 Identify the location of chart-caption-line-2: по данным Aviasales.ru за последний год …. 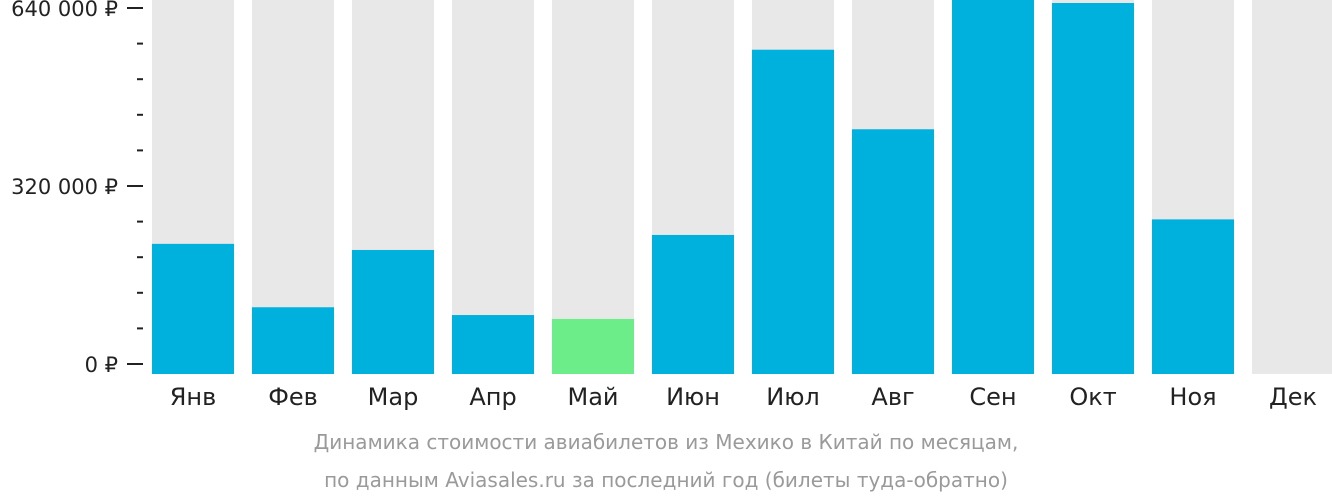
(666, 480).